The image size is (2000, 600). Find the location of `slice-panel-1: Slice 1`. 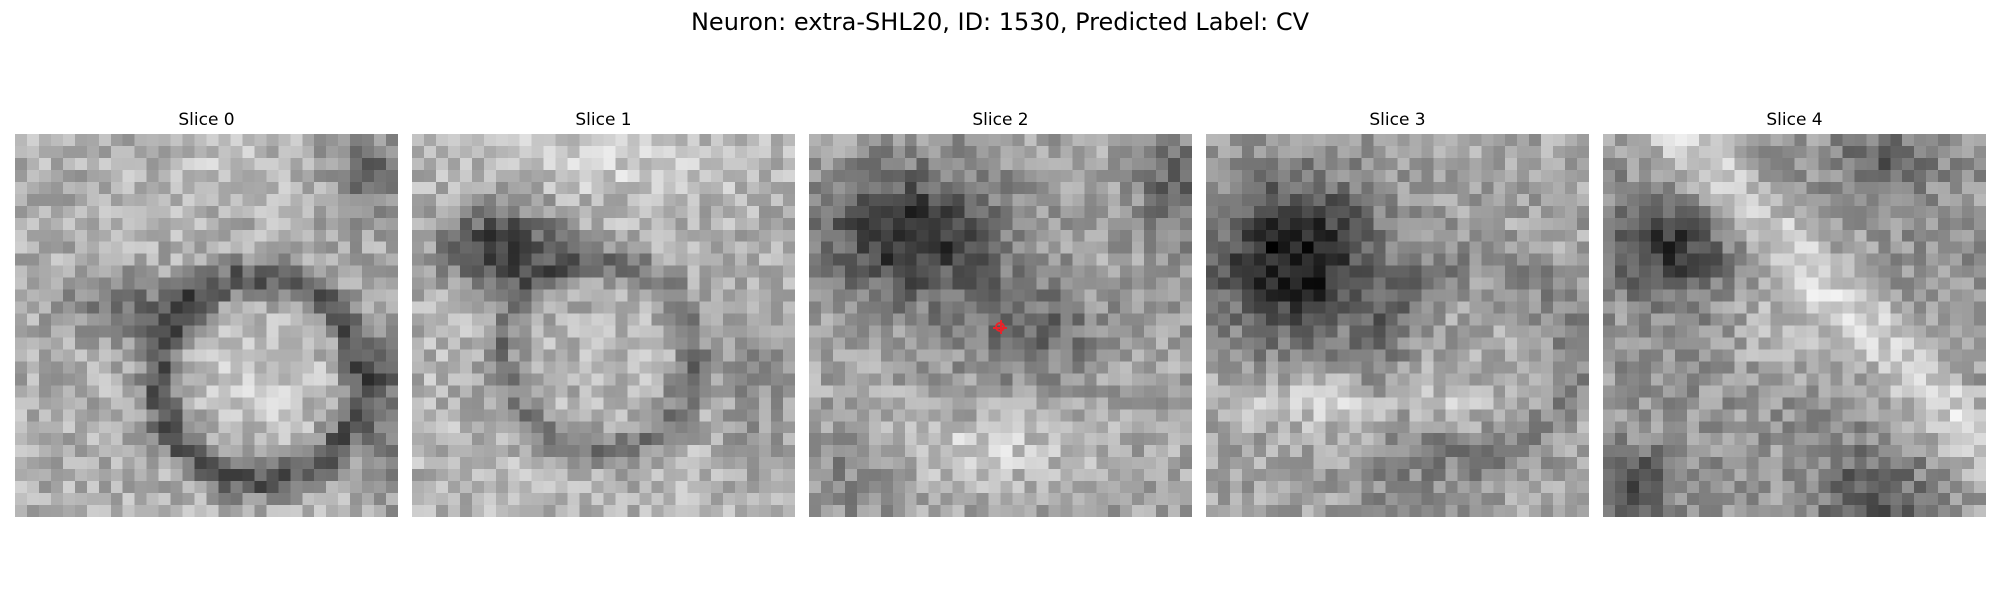

slice-panel-1: Slice 1 is located at coordinates (603, 312).